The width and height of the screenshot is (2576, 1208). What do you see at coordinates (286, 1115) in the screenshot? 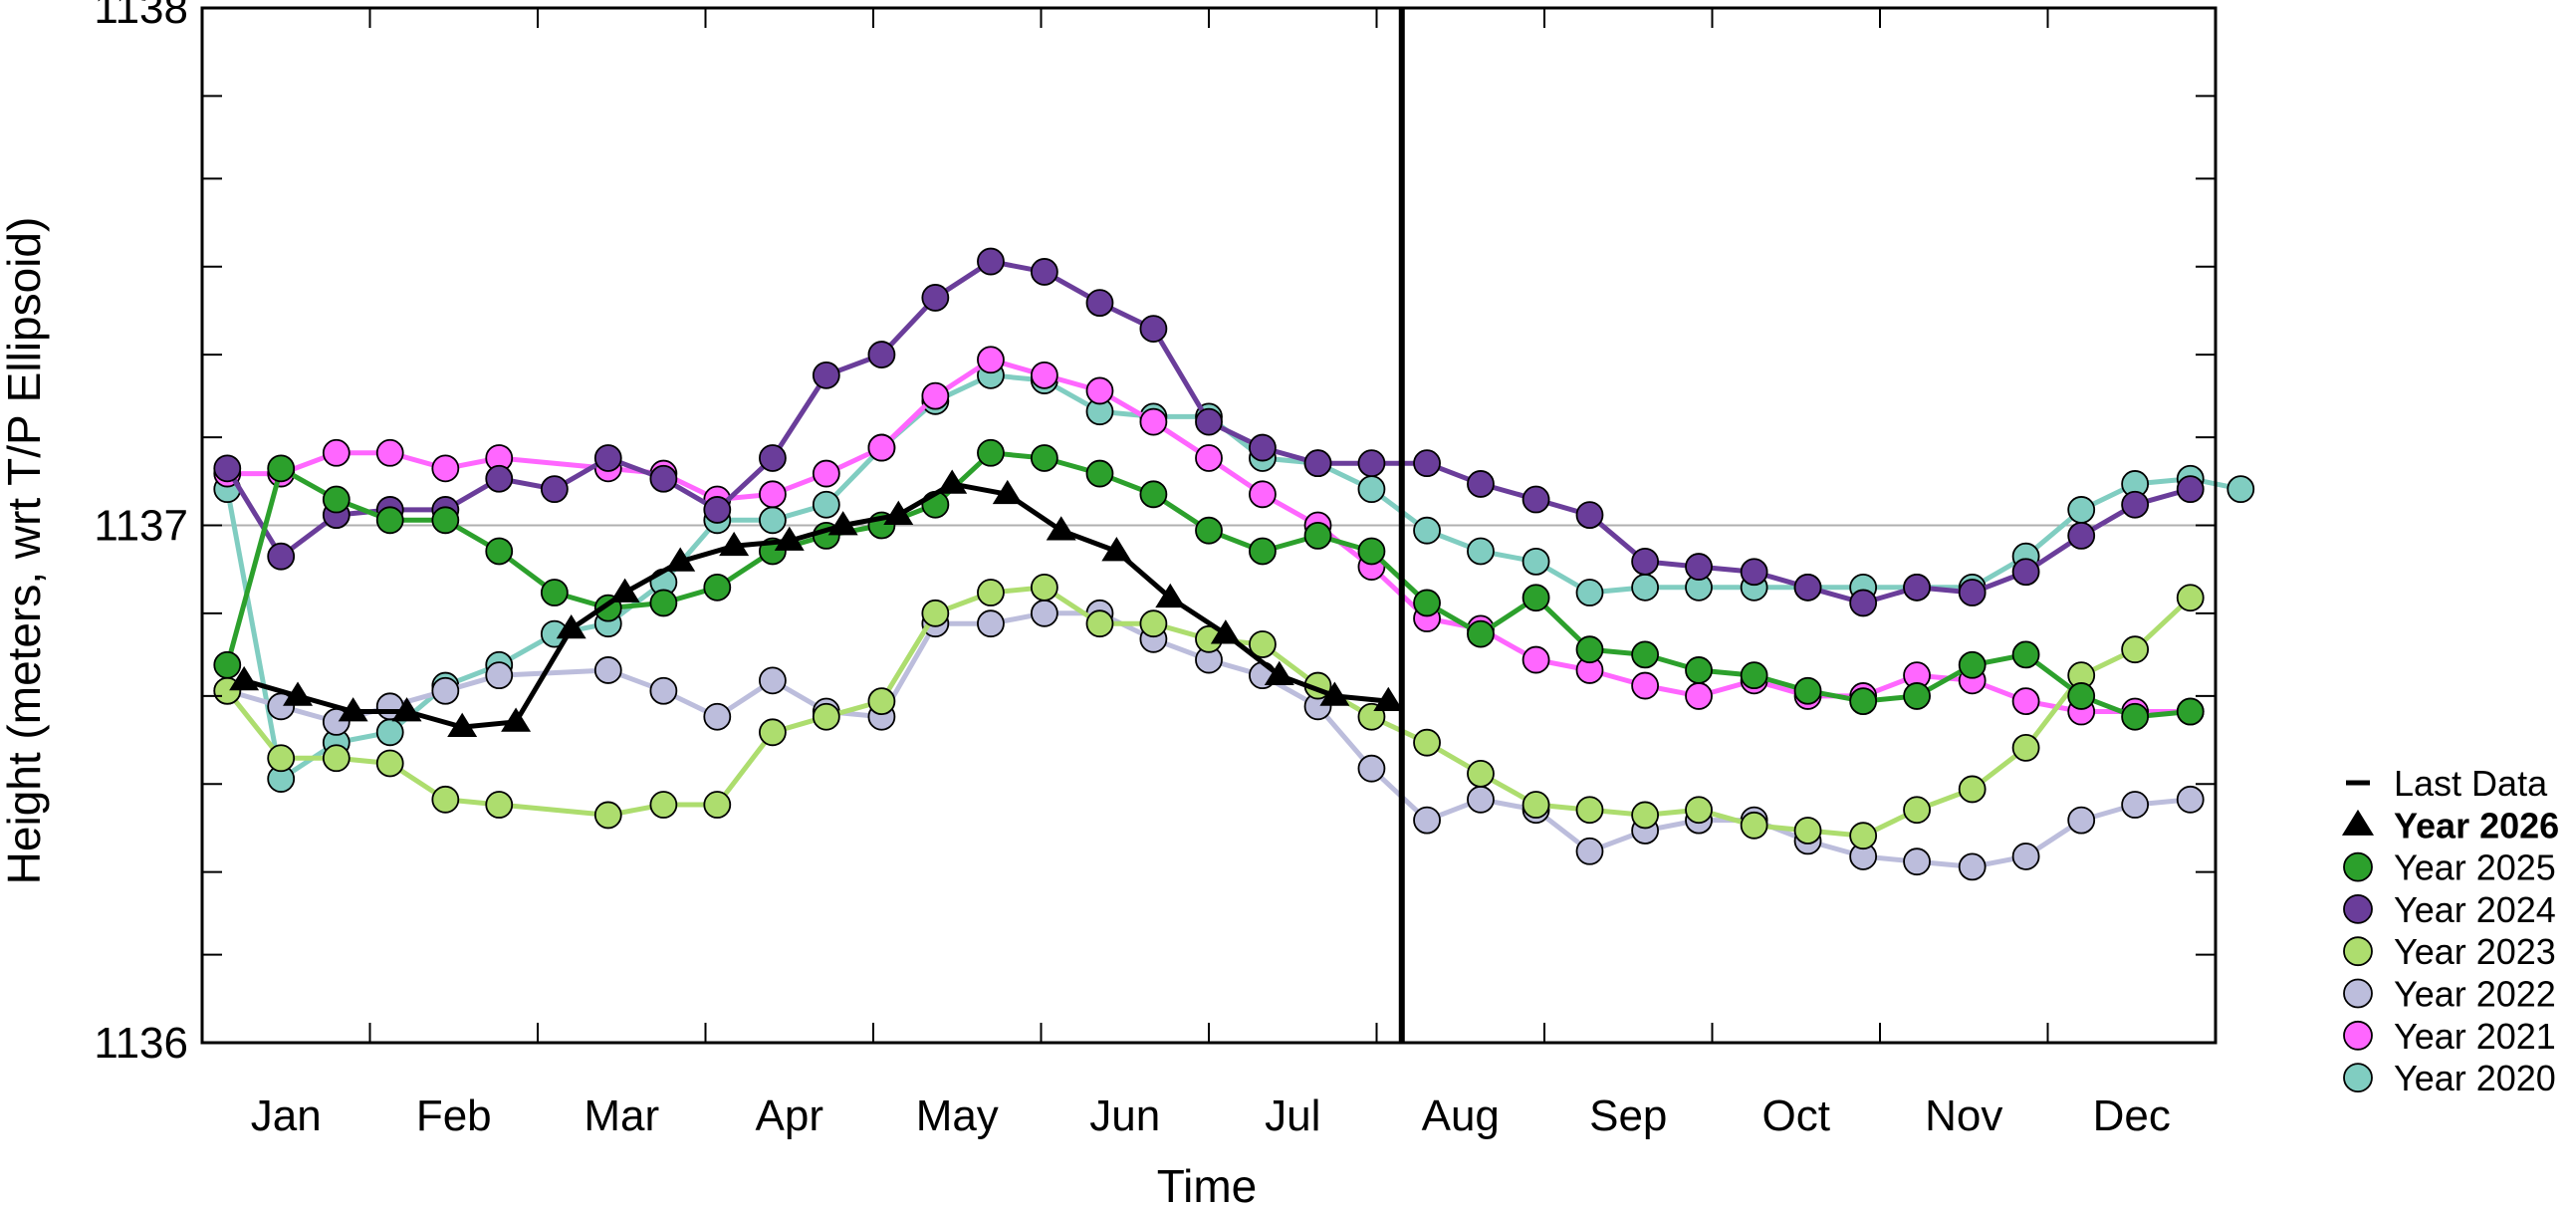
I see `x-tick-label: Jan` at bounding box center [286, 1115].